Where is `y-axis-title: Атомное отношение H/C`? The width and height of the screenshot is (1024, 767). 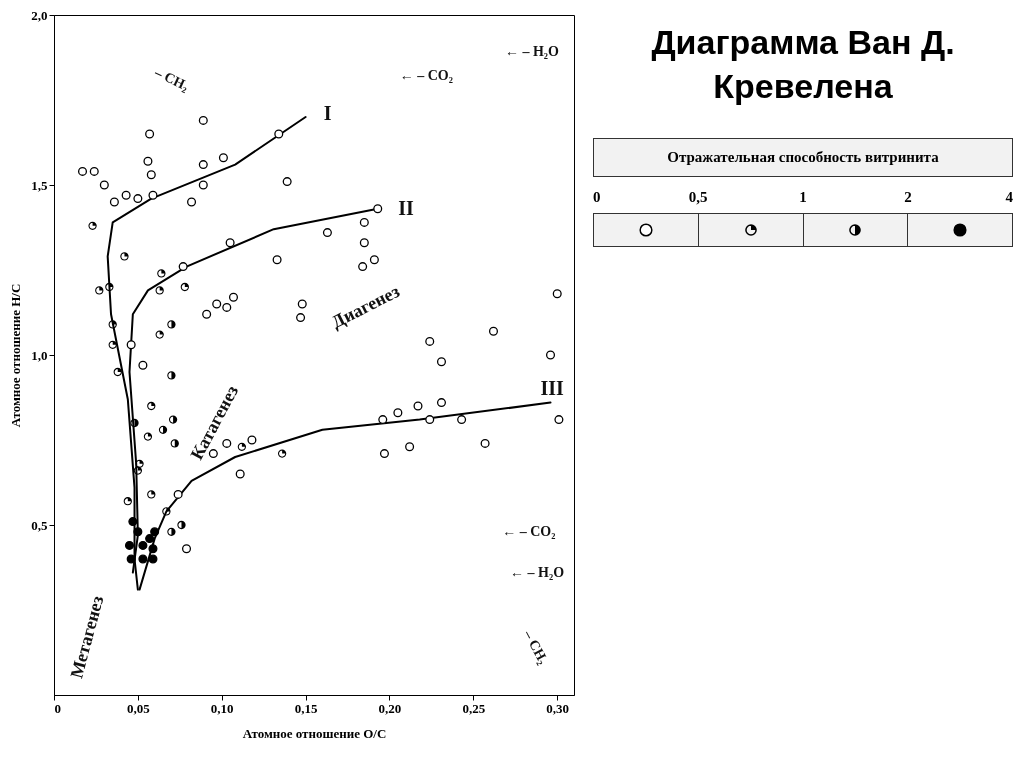 y-axis-title: Атомное отношение H/C is located at coordinates (16, 355).